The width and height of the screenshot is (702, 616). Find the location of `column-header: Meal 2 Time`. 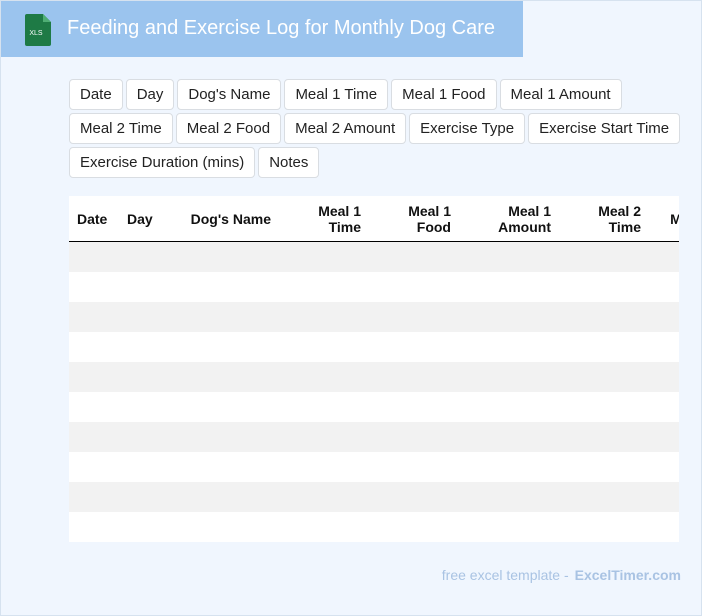

column-header: Meal 2 Time is located at coordinates (604, 219).